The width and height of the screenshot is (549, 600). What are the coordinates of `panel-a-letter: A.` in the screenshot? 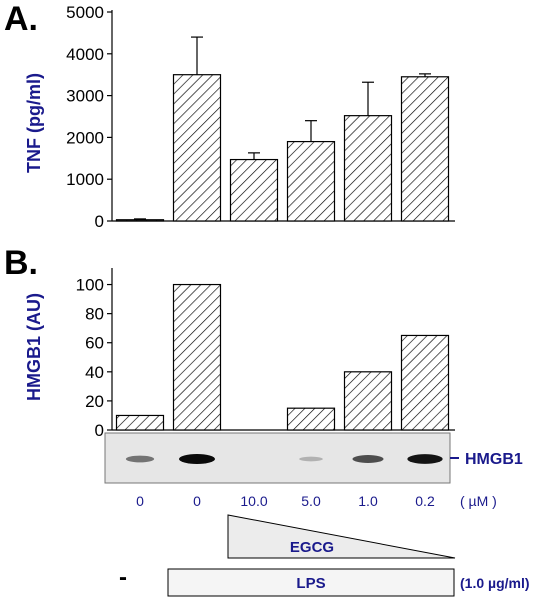 It's located at (21, 19).